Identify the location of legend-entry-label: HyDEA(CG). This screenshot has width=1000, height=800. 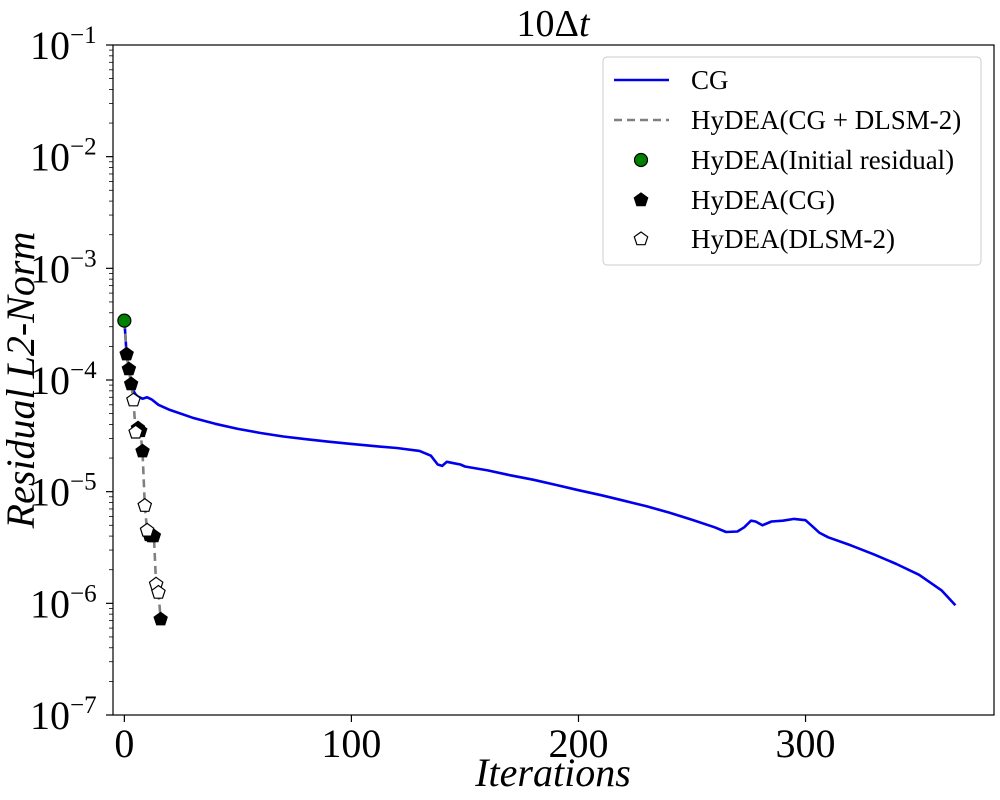
(763, 200).